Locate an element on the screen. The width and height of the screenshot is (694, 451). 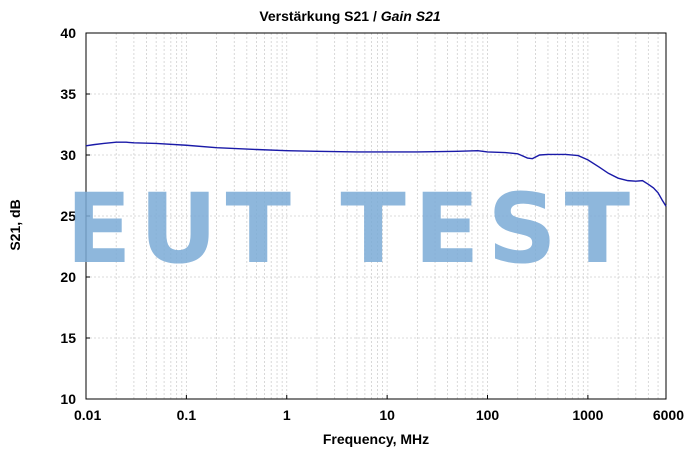
y-axis-label: S21, dB is located at coordinates (15, 224).